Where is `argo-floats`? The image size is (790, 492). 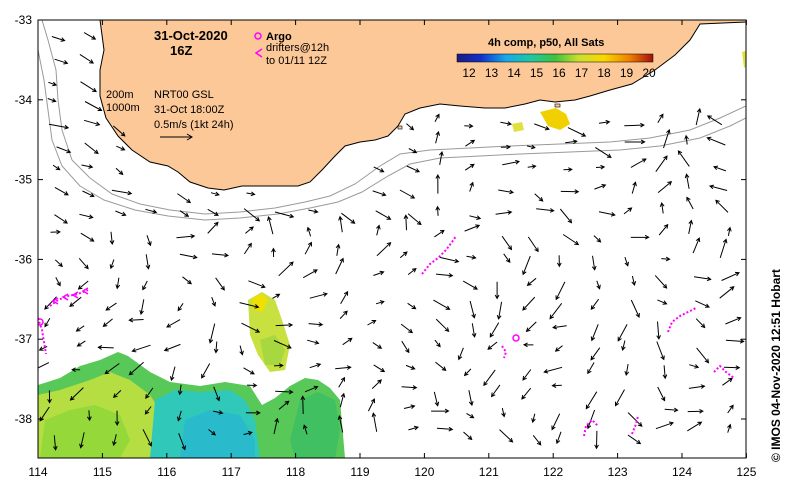 argo-floats is located at coordinates (279, 330).